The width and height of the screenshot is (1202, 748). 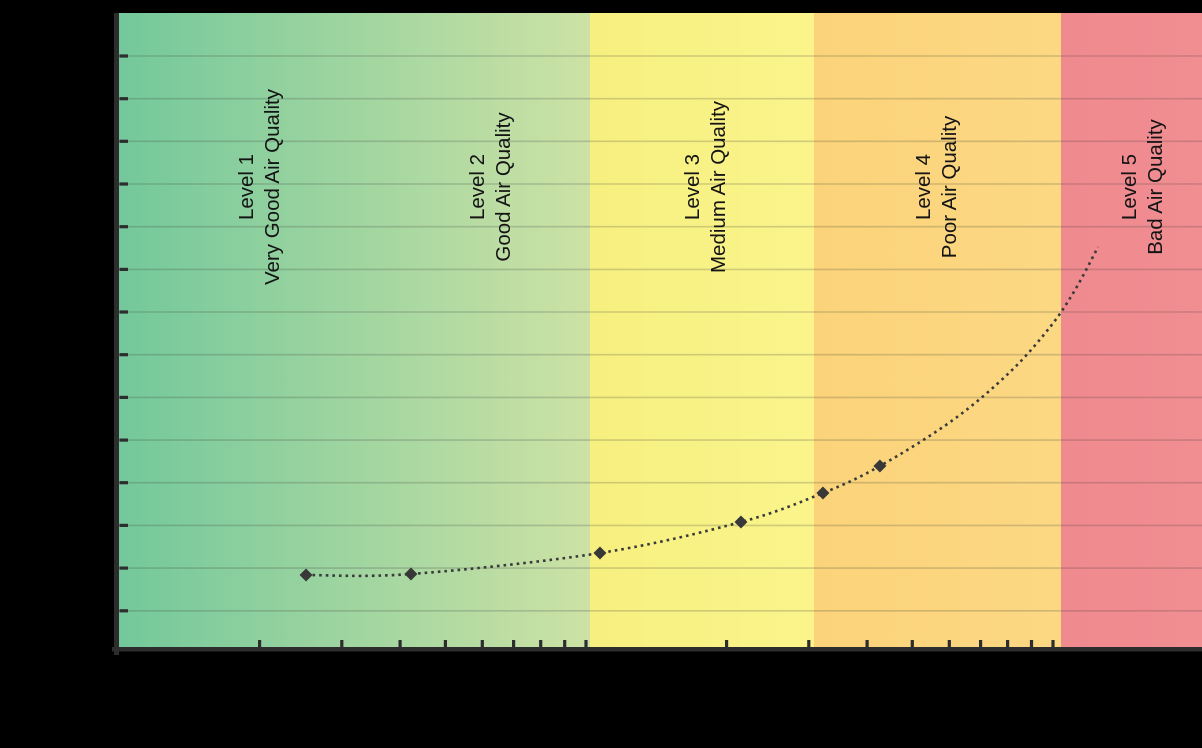 I want to click on zone-label-level-3: Level 3 Medium Air Quality, so click(x=706, y=187).